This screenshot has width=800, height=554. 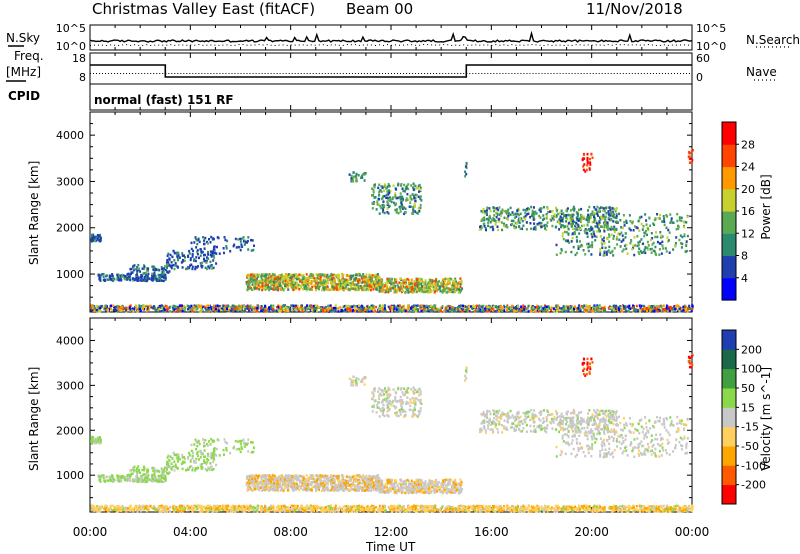 What do you see at coordinates (391, 71) in the screenshot?
I see `frequency-trace` at bounding box center [391, 71].